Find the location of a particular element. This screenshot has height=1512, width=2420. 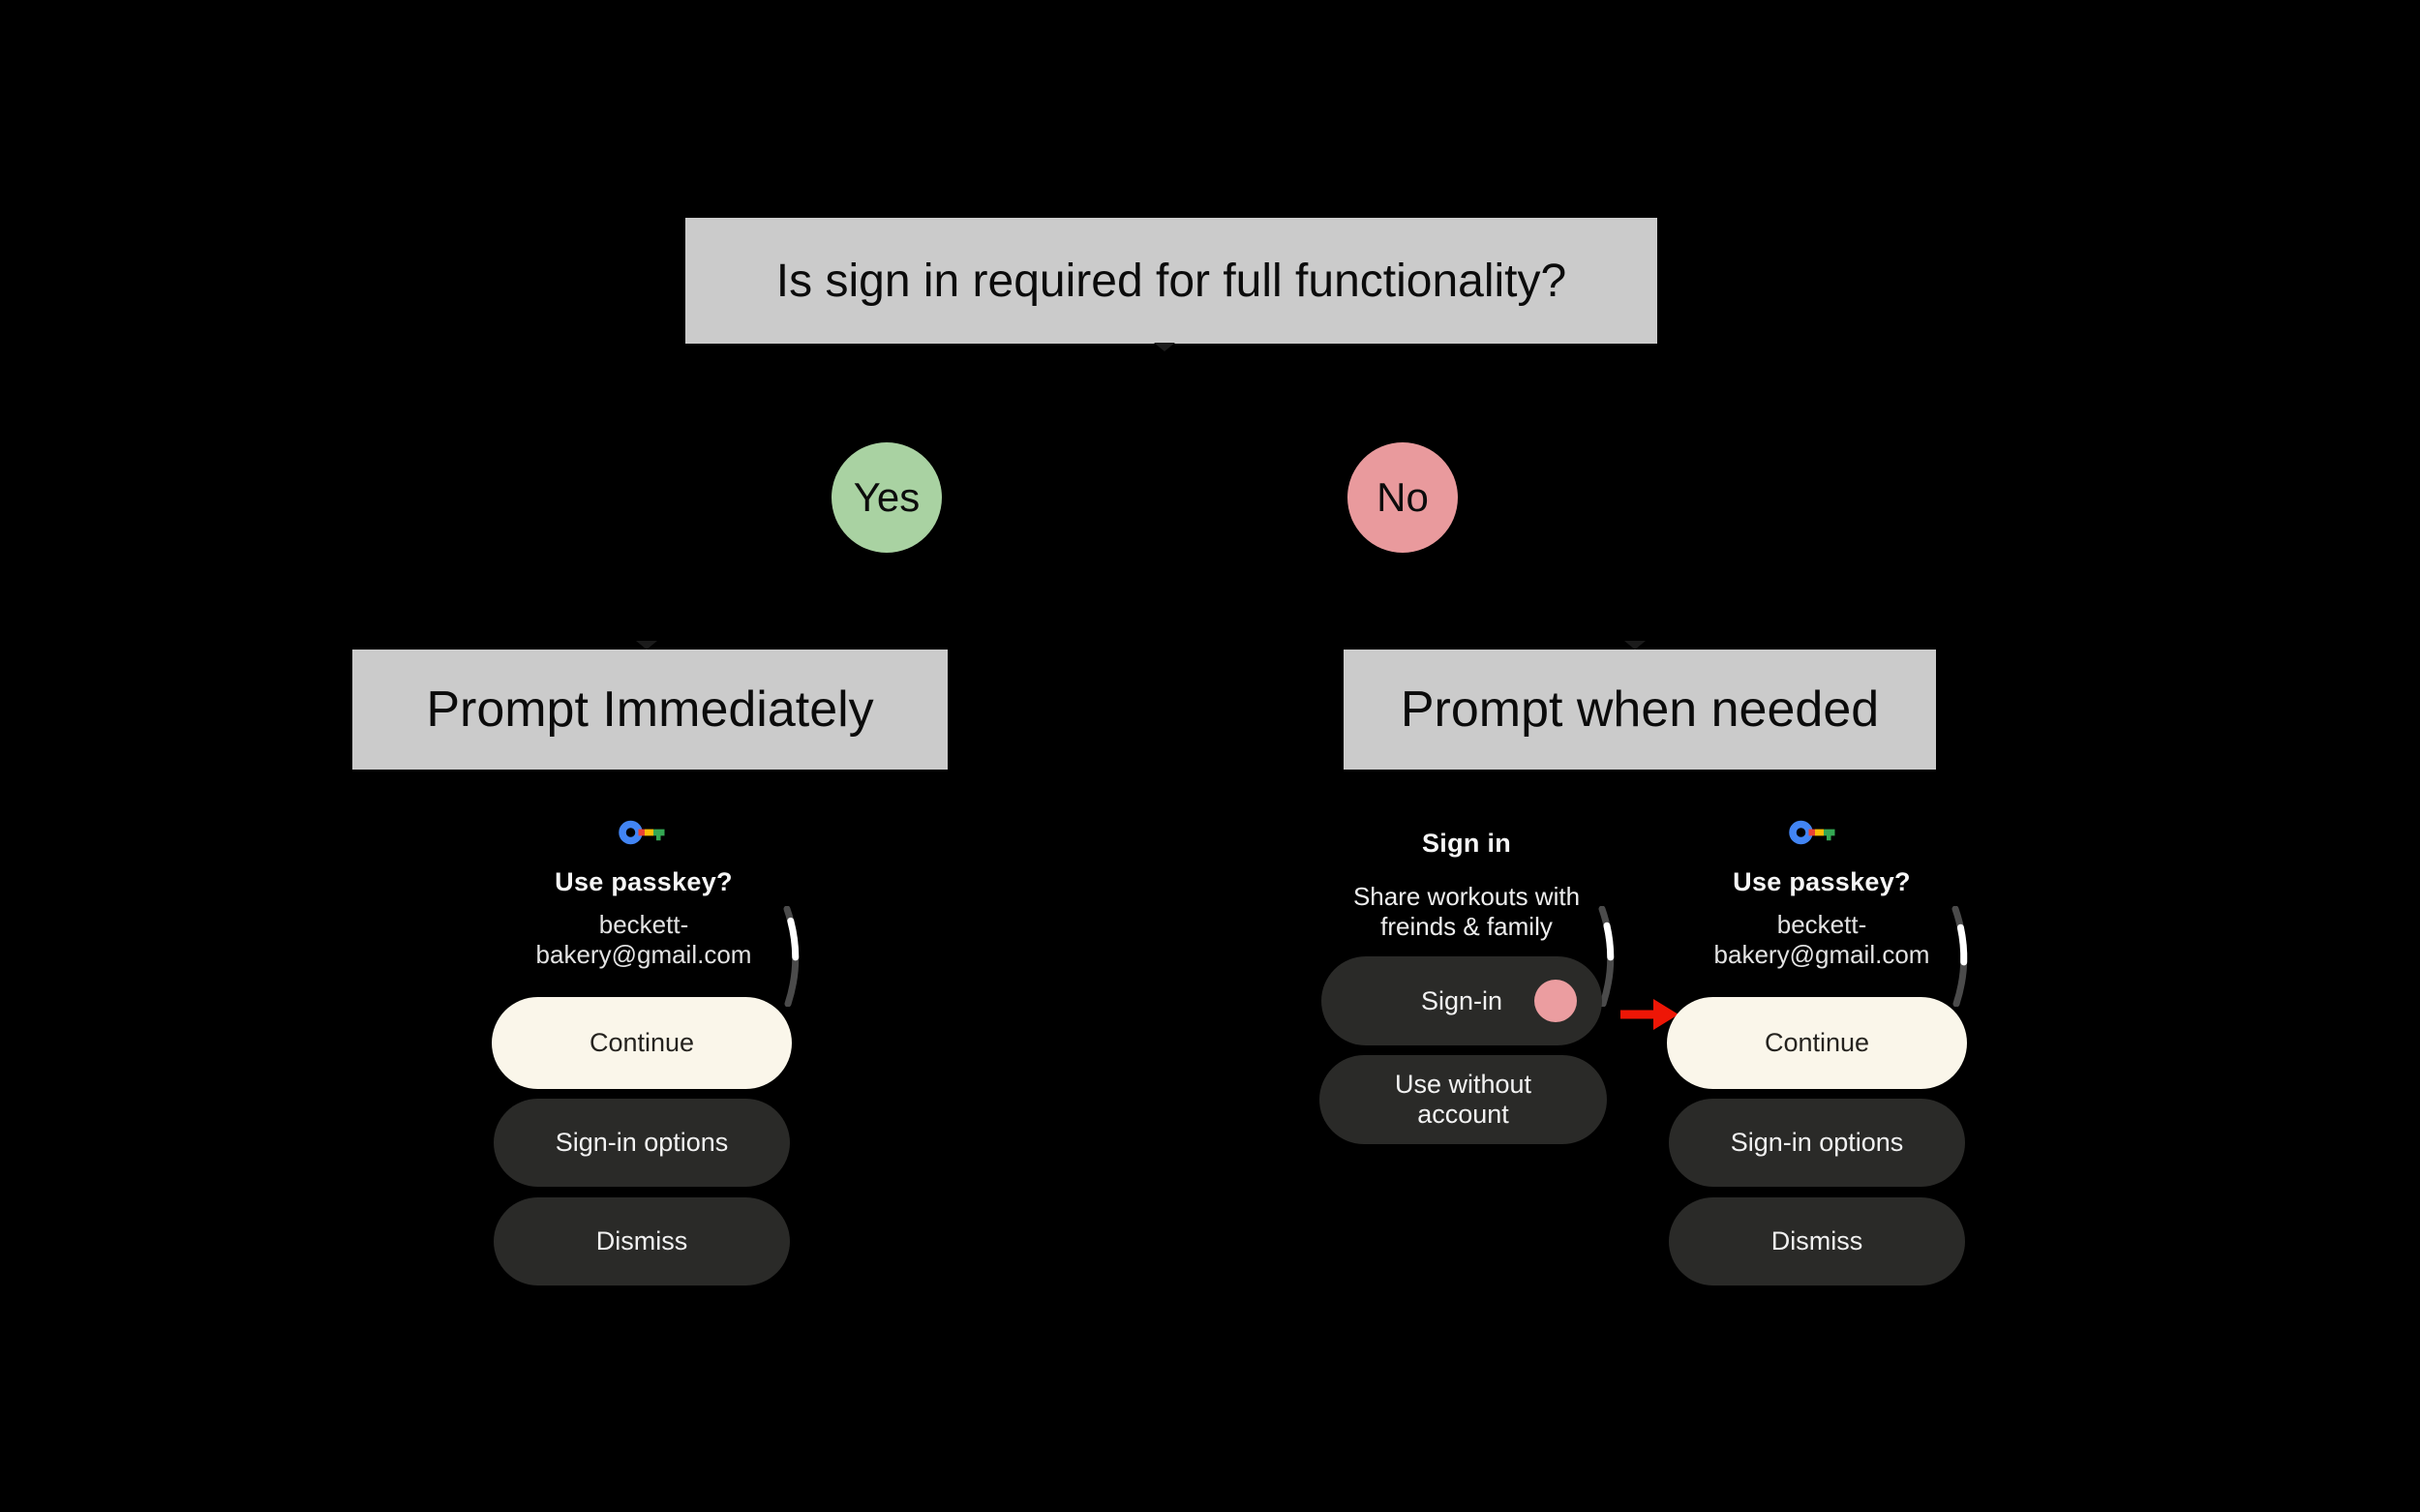

no-node: No is located at coordinates (1402, 497).